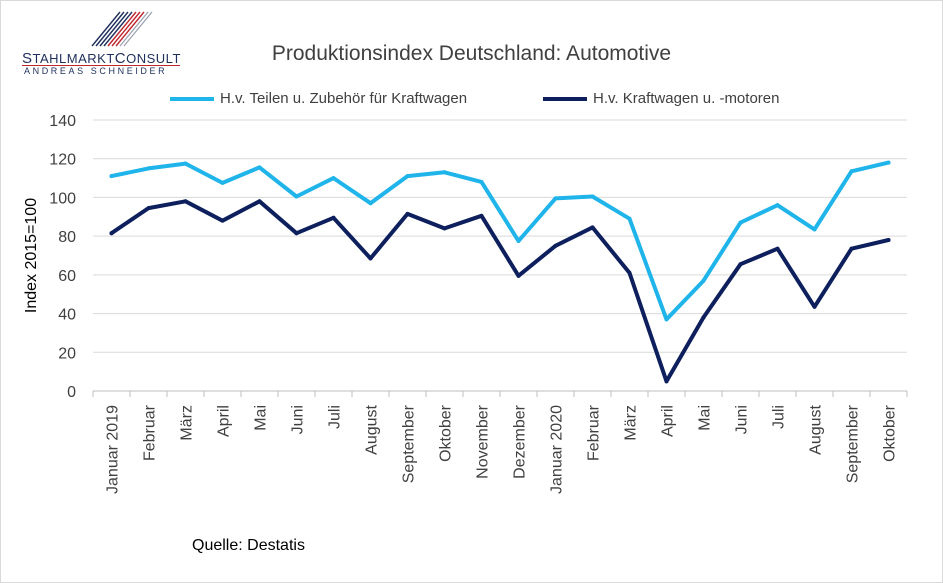 The image size is (943, 583). I want to click on y-tick-label: 0, so click(71, 392).